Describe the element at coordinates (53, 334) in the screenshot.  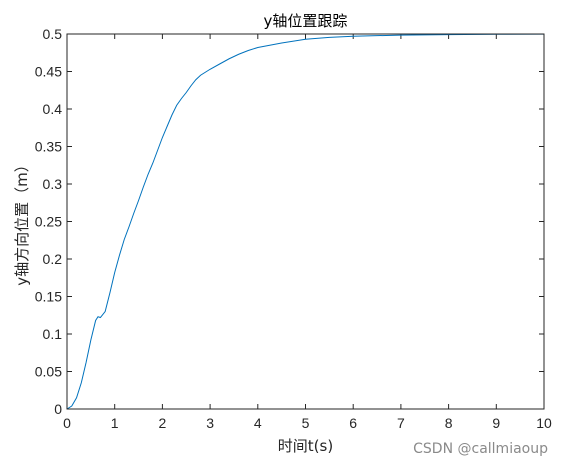
I see `y-tick-label: 0.1` at that location.